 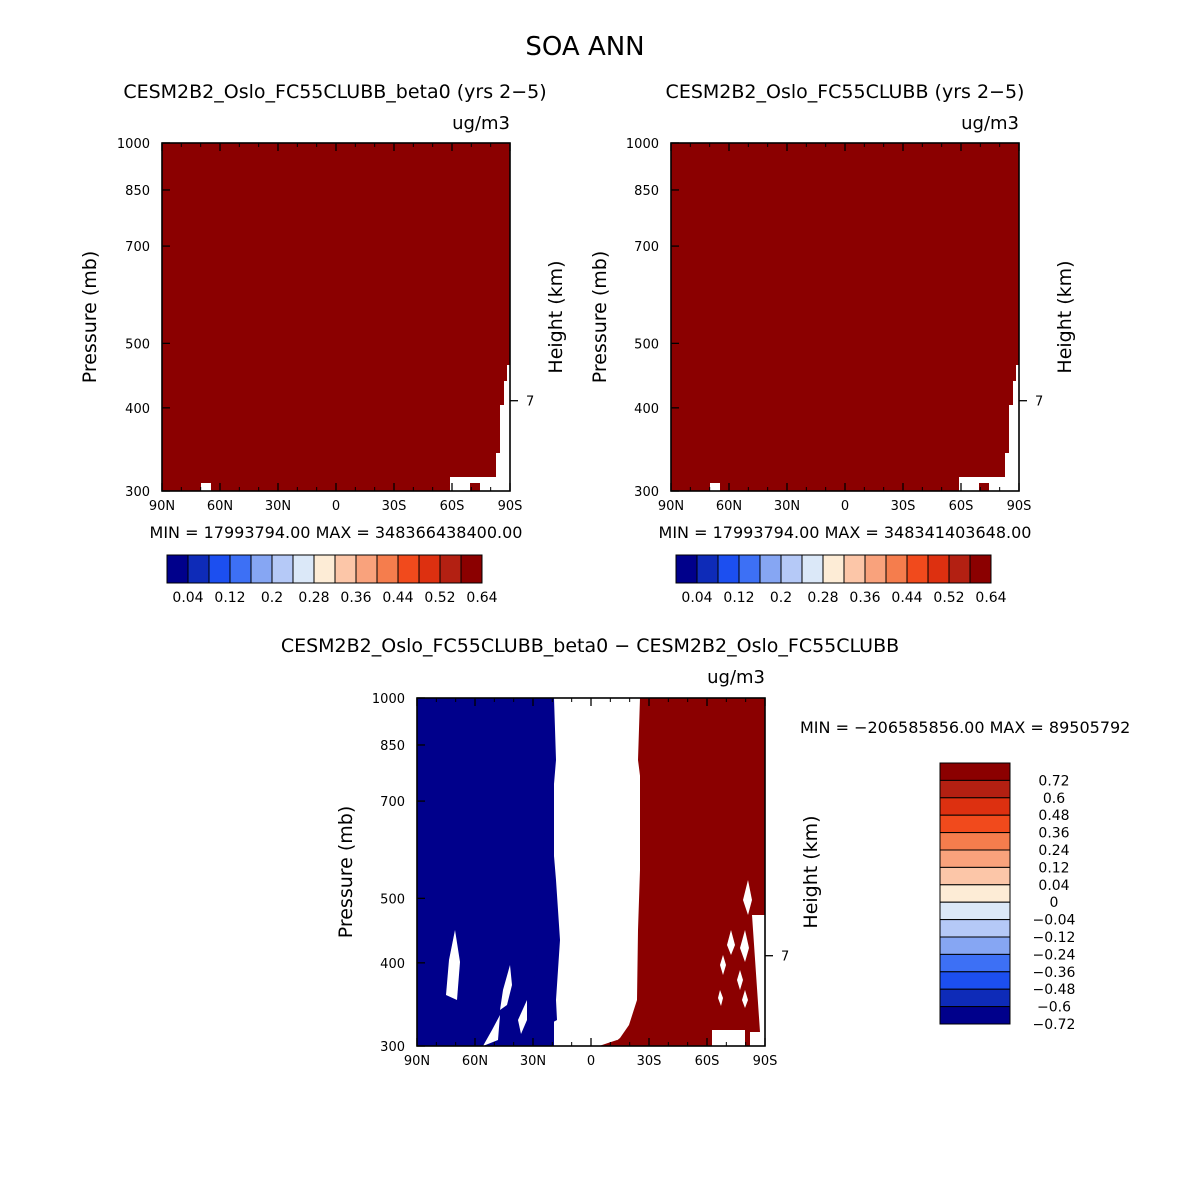 What do you see at coordinates (1054, 938) in the screenshot?
I see `colorbar-label: −0.12` at bounding box center [1054, 938].